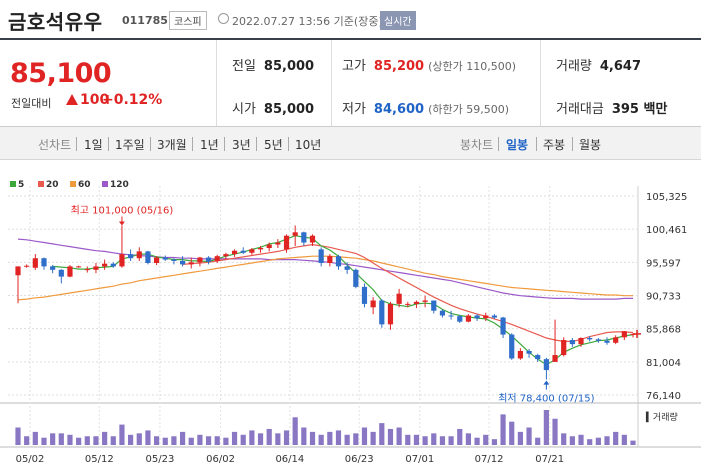 This screenshot has height=469, width=701. I want to click on period-1y: 1년, so click(209, 145).